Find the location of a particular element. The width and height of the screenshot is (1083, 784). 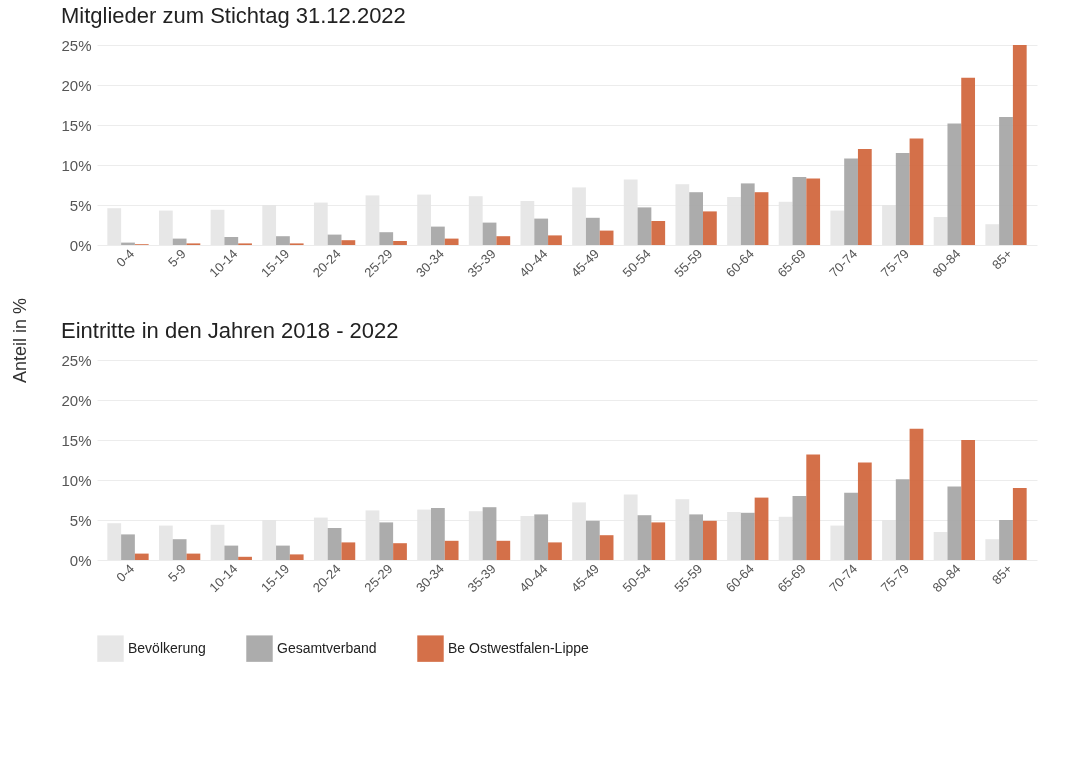

y-axis-title: Anteil in % is located at coordinates (20, 341).